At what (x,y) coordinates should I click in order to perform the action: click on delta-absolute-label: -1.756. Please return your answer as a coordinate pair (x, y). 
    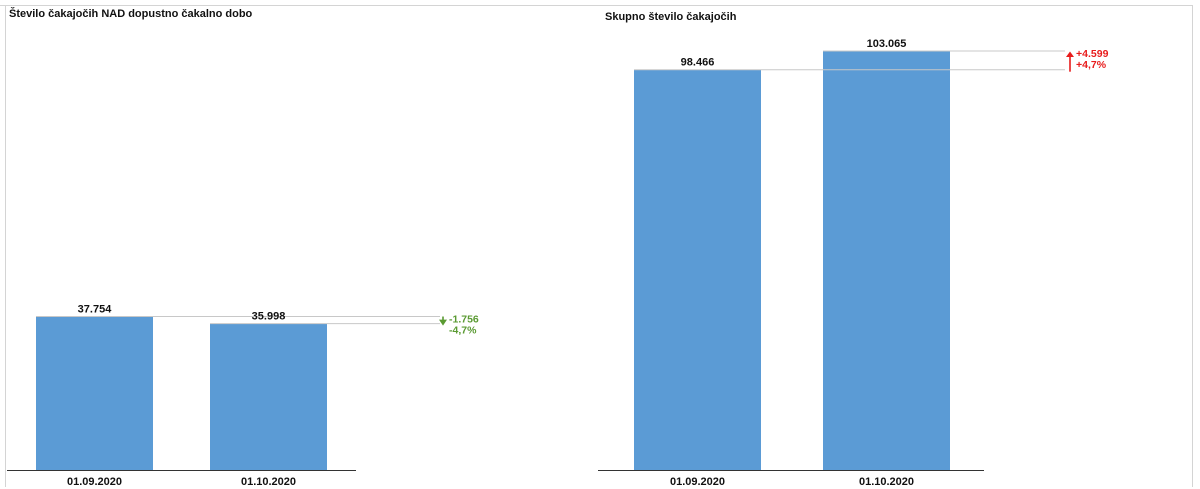
    Looking at the image, I should click on (464, 320).